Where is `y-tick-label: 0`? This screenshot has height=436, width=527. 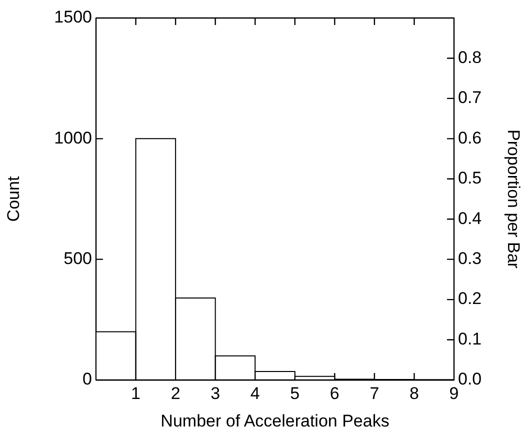 y-tick-label: 0 is located at coordinates (87, 379).